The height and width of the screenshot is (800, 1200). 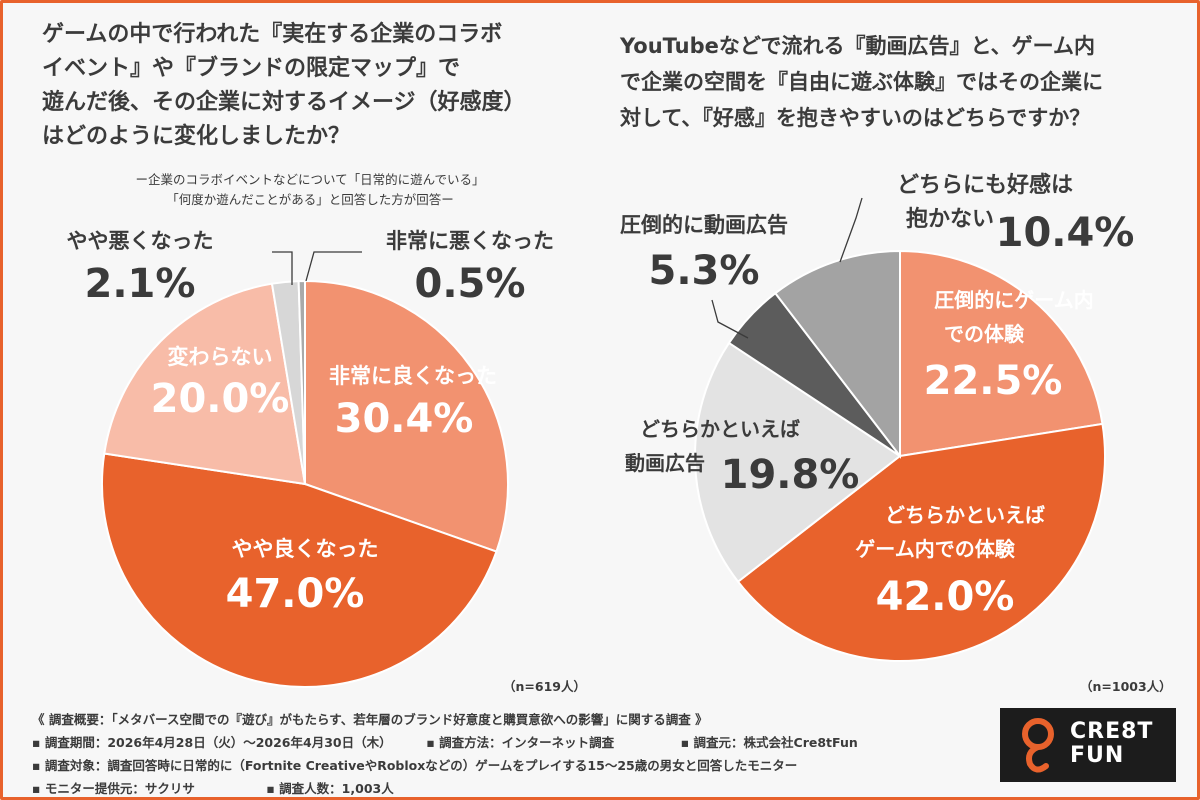 I want to click on survey-source: ▪ 調査元：株式会社Cre8tFun, so click(x=769, y=742).